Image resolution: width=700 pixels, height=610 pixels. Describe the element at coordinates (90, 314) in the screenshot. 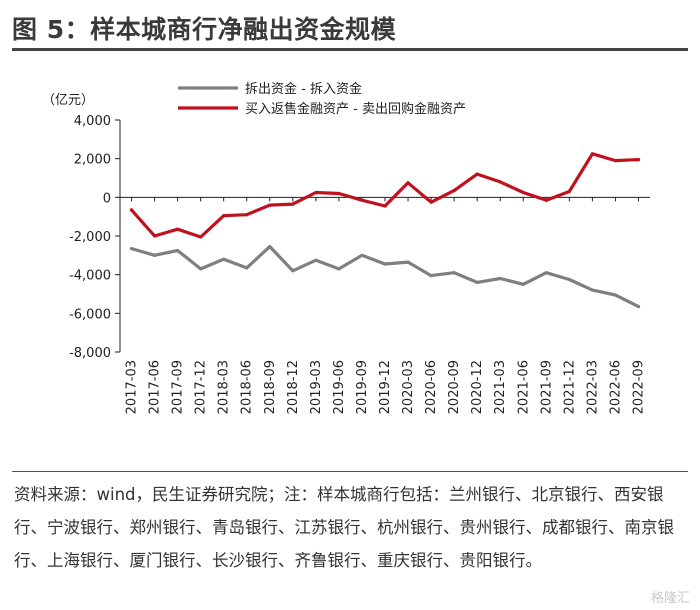

I see `y-tick-label: -6,000` at that location.